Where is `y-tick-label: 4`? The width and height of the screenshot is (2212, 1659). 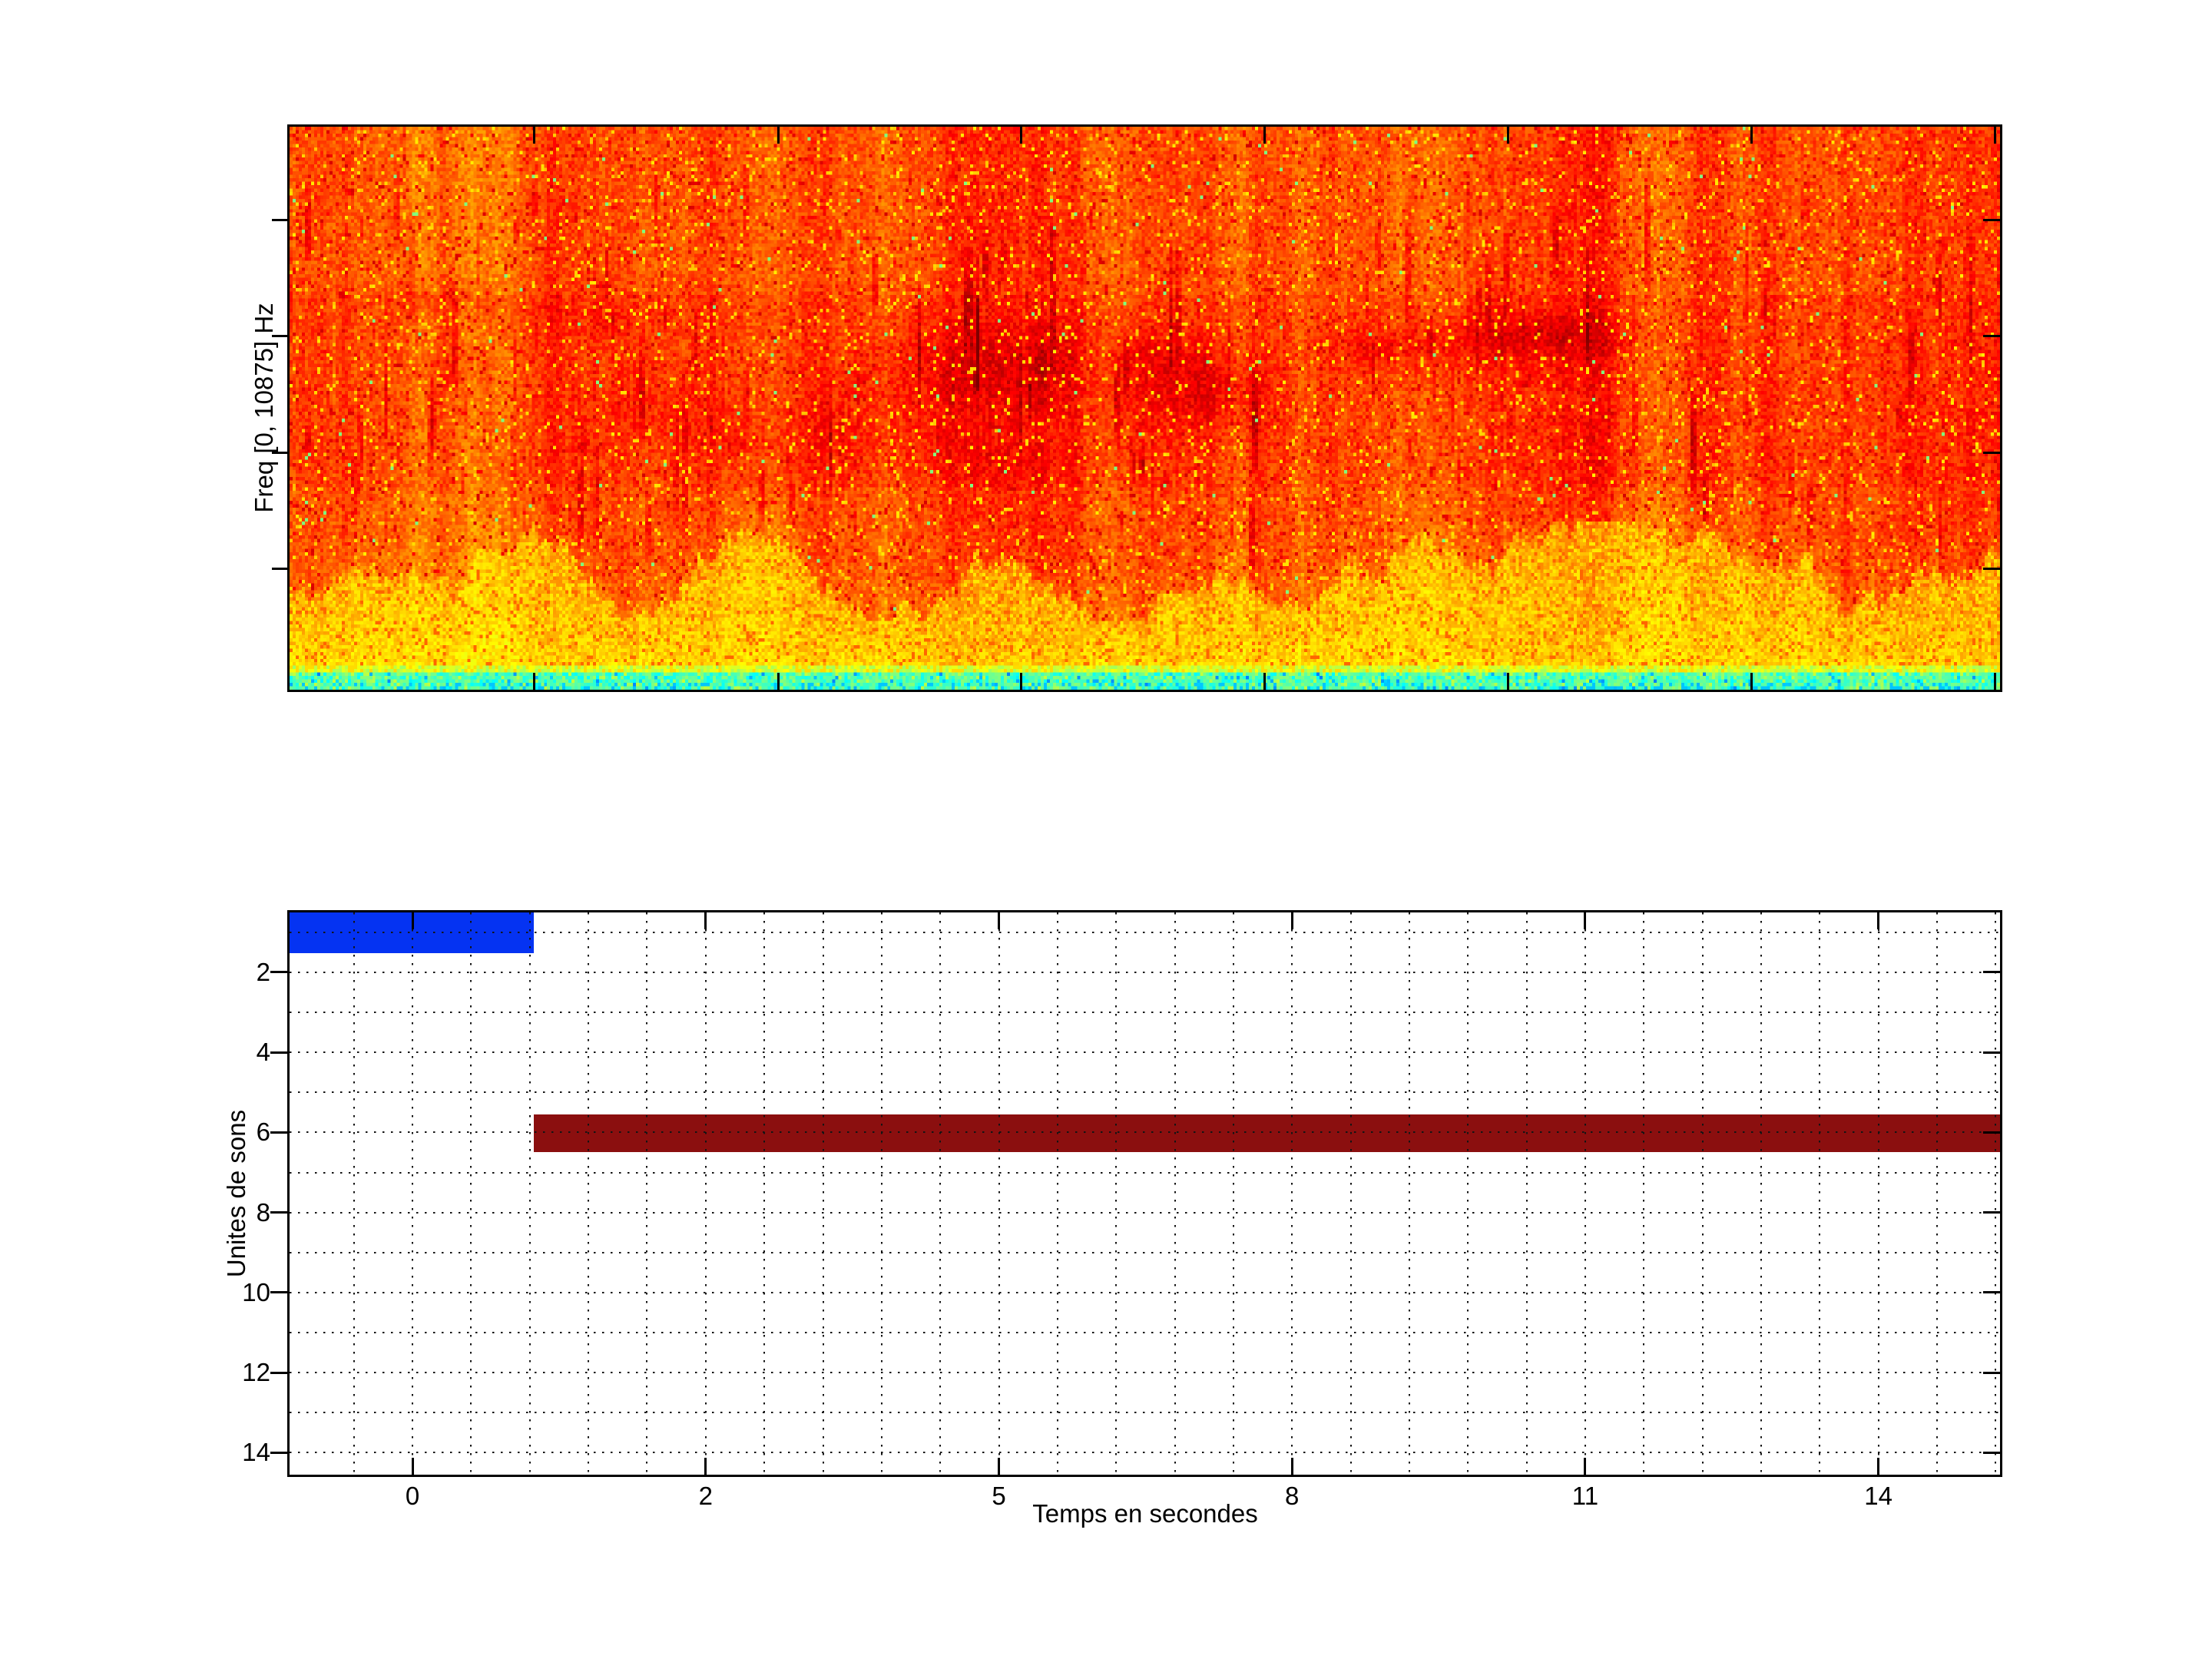
y-tick-label: 4 is located at coordinates (263, 1052).